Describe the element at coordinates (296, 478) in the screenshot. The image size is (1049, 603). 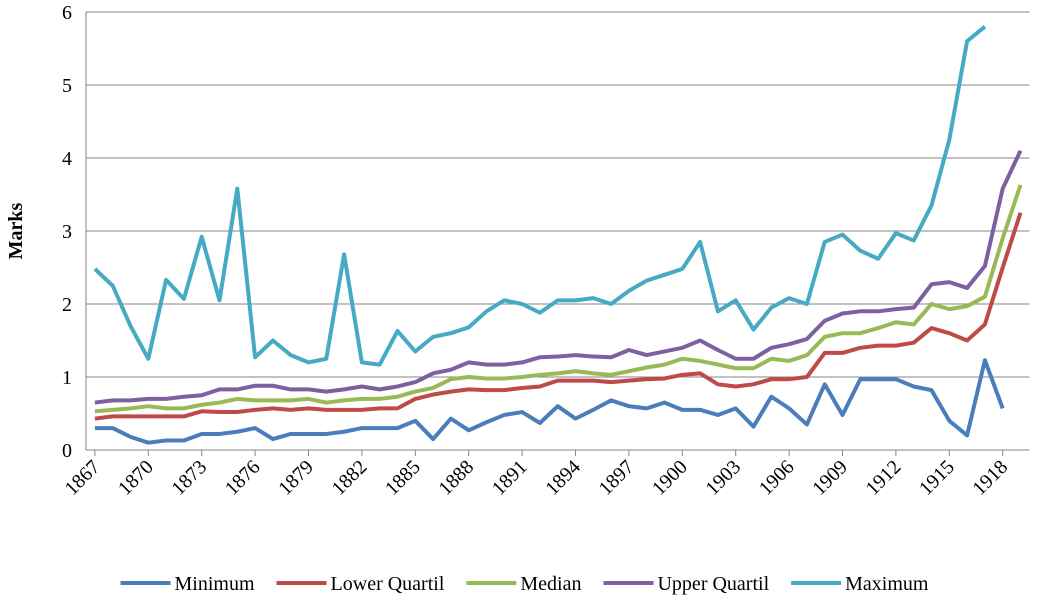
I see `x-tick-label: 1879` at that location.